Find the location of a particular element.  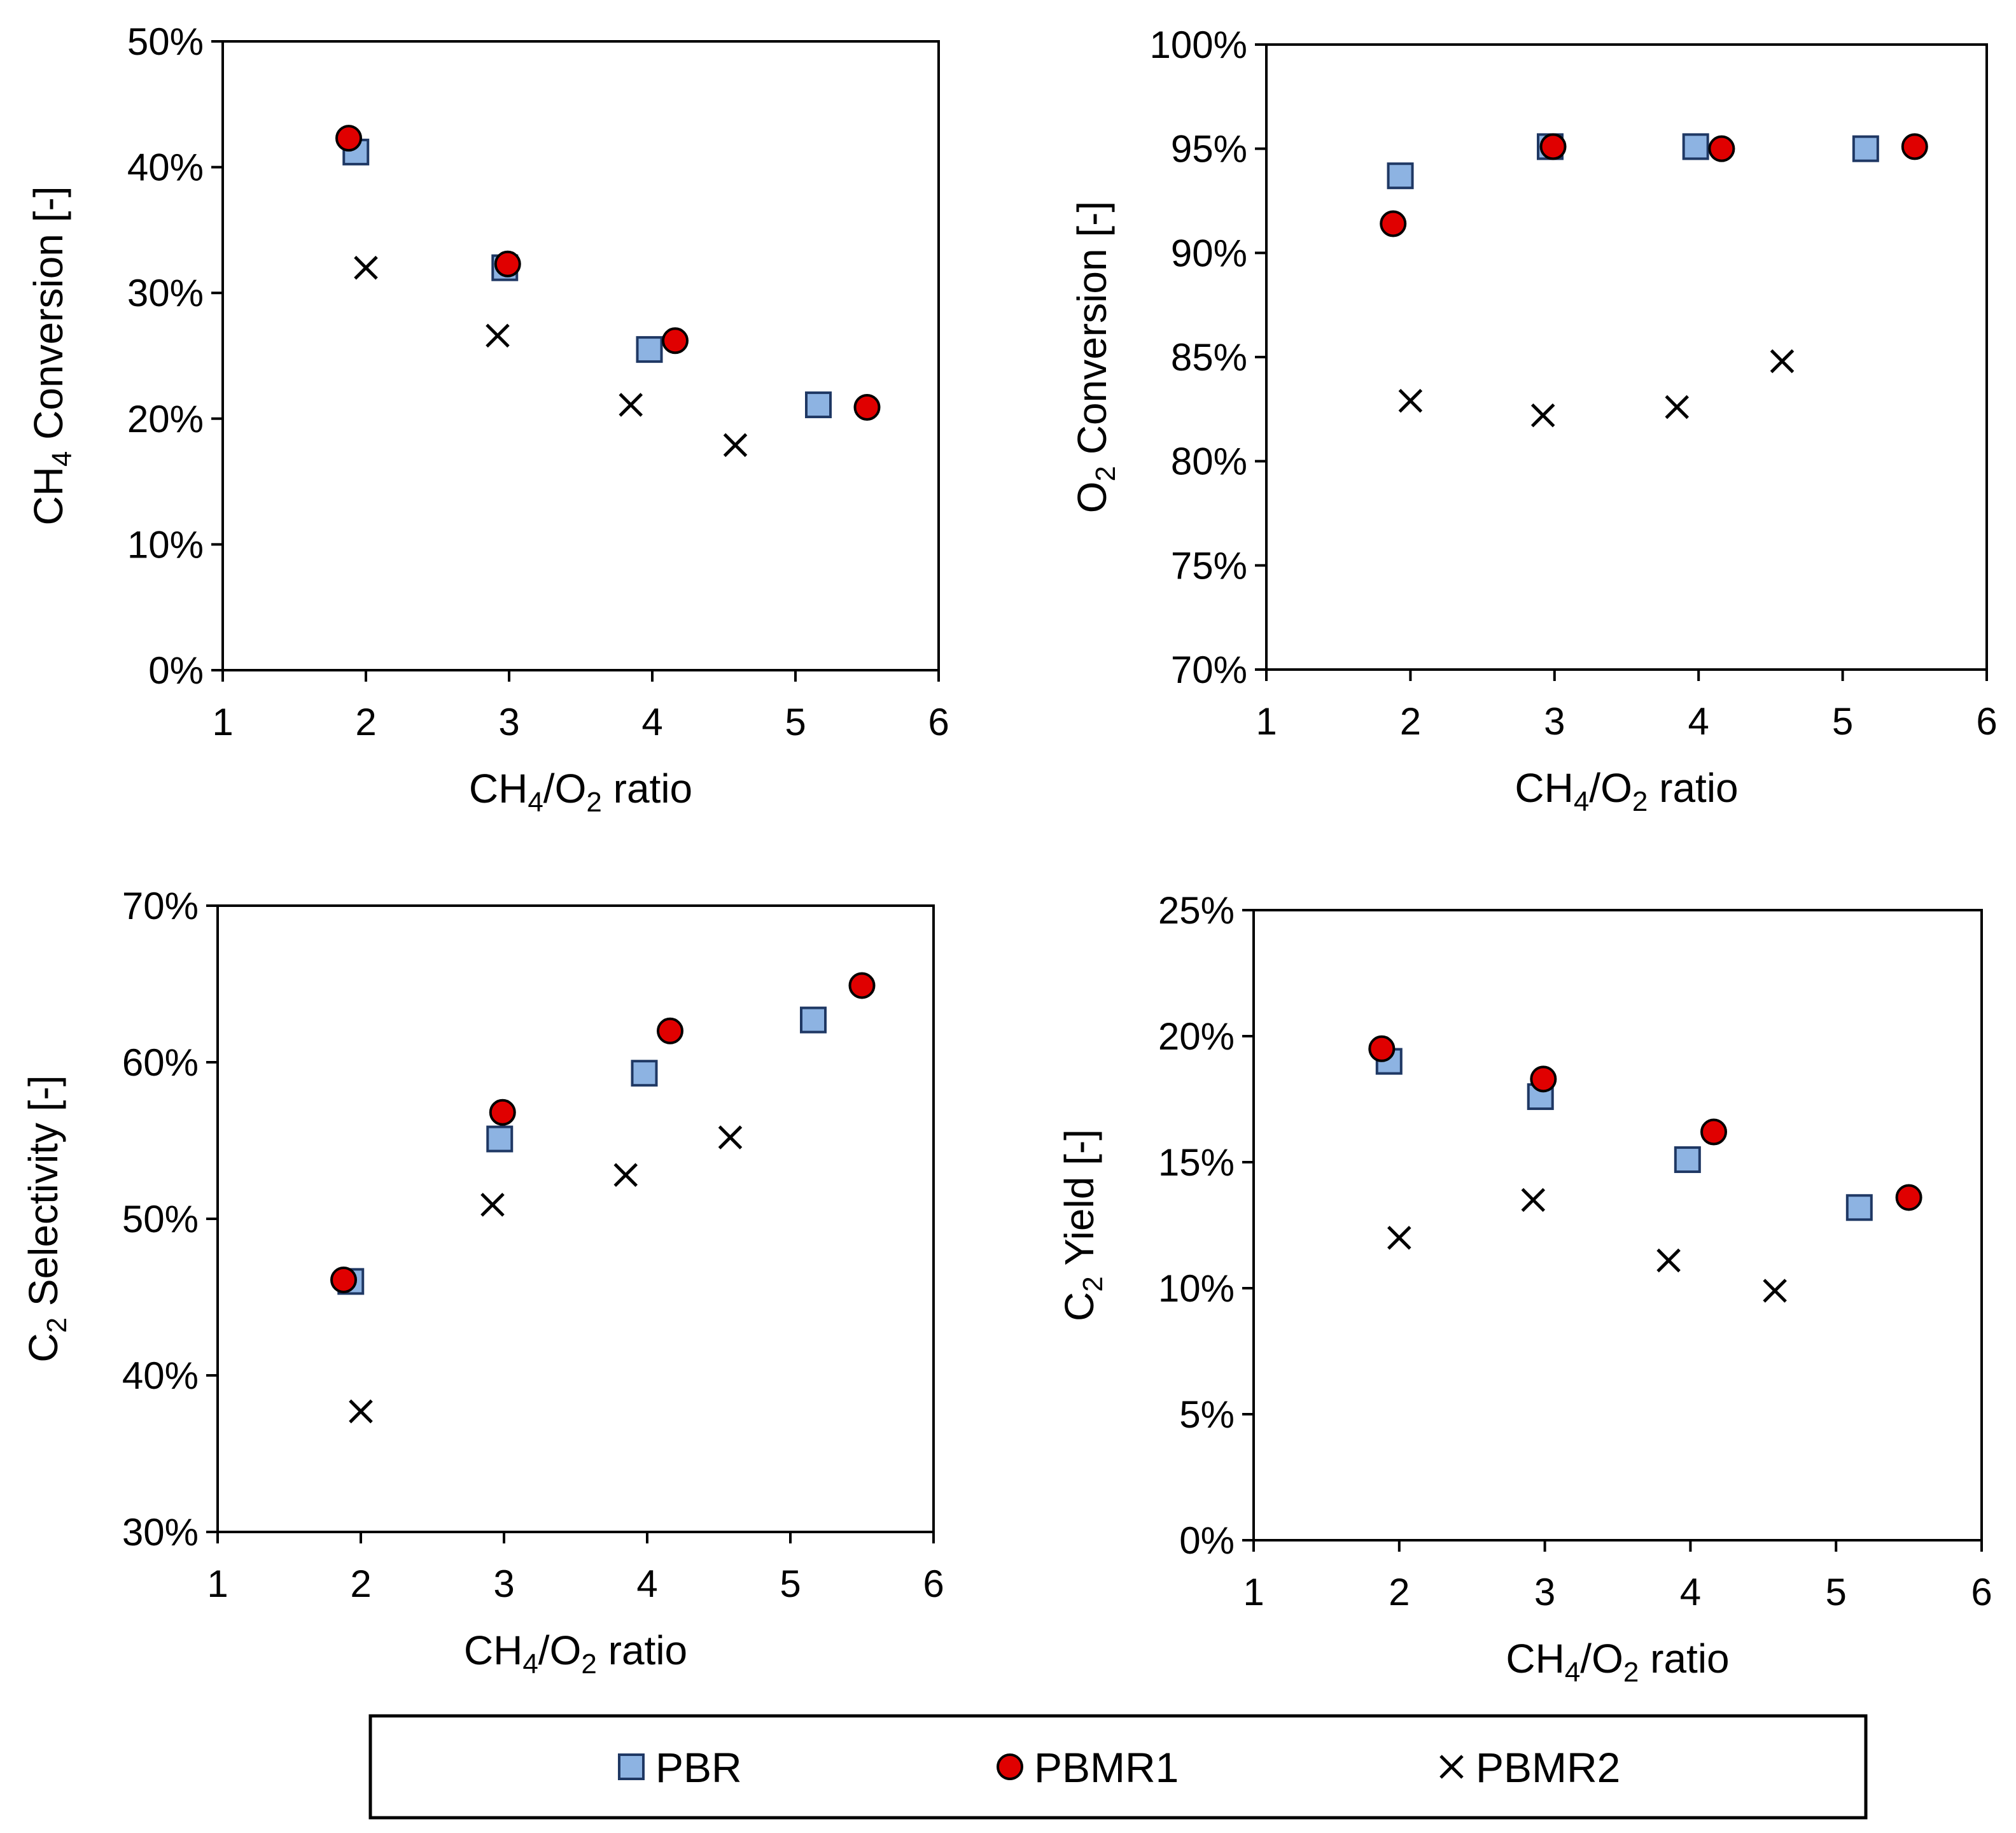

legend: PBR PBMR1 PBMR2 is located at coordinates (1118, 1767).